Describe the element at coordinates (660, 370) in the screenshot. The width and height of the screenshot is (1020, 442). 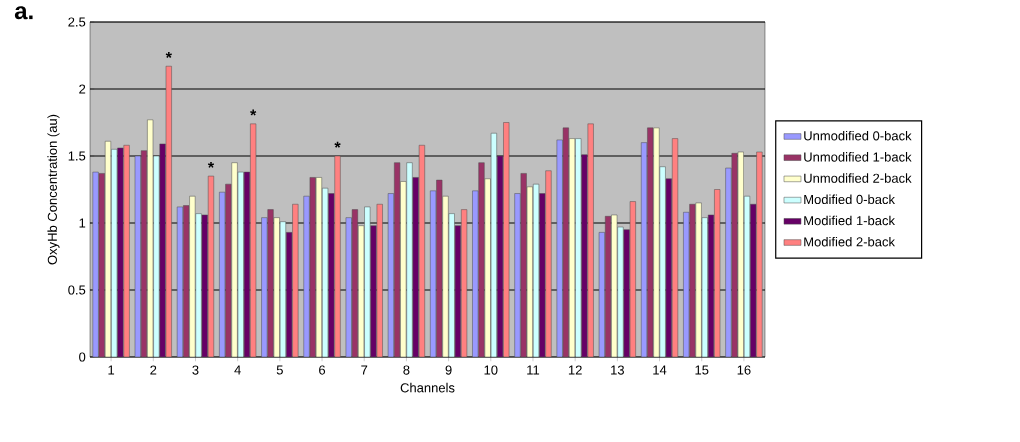
I see `x-tick-label: 14` at that location.